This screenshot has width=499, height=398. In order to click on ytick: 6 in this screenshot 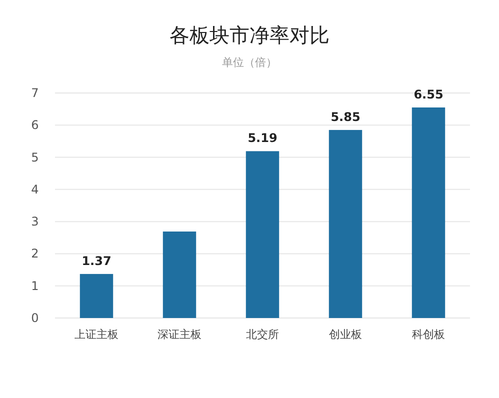, I will do `click(35, 125)`.